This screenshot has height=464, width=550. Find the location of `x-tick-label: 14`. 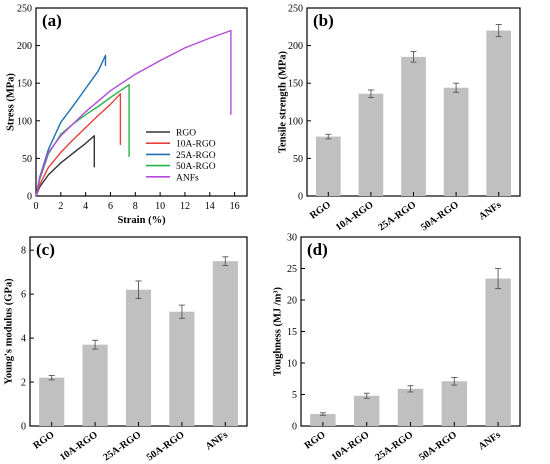

x-tick-label: 14 is located at coordinates (210, 206).